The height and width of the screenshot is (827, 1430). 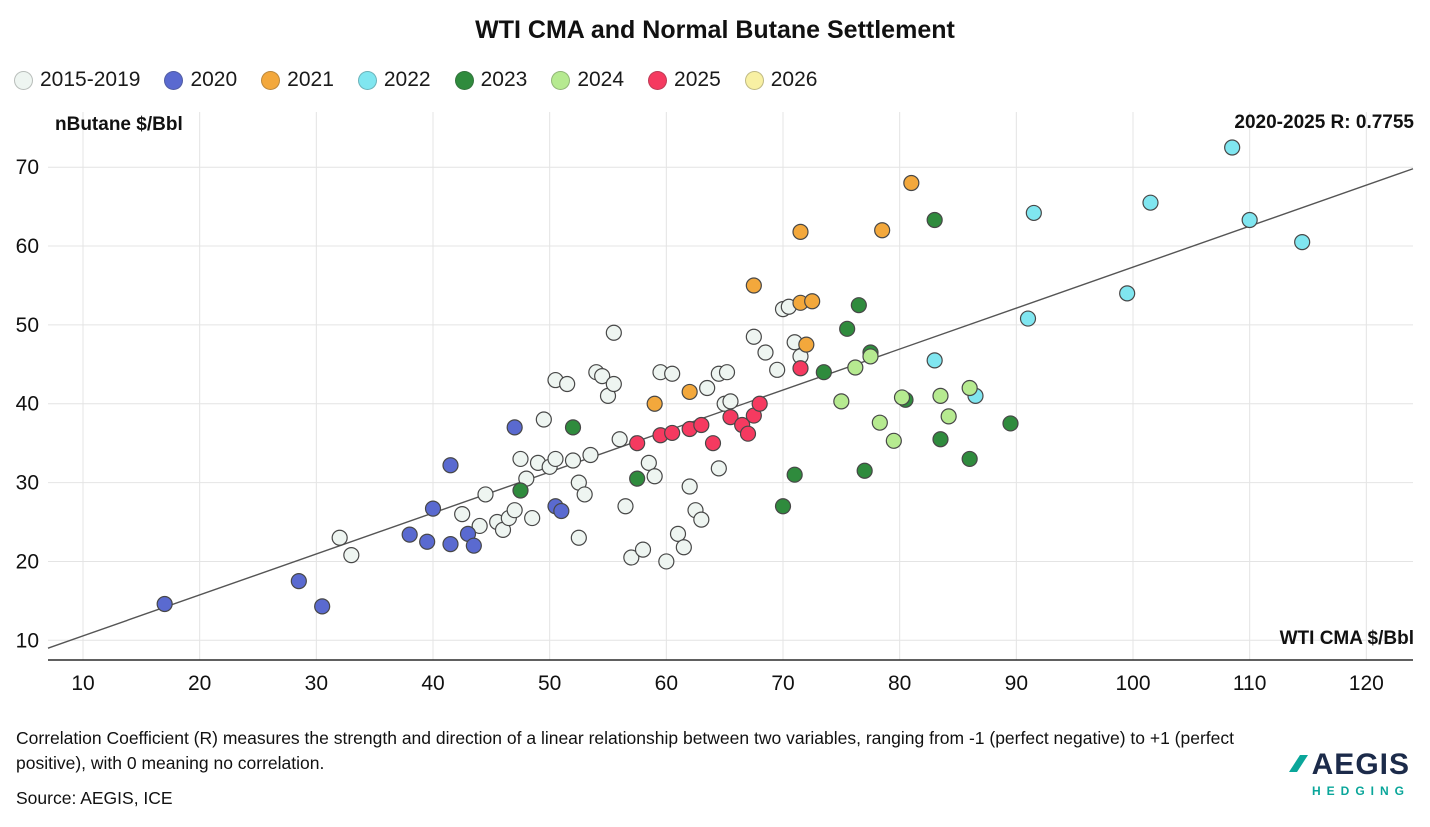 I want to click on legend-label: 2015-2019, so click(x=90, y=79).